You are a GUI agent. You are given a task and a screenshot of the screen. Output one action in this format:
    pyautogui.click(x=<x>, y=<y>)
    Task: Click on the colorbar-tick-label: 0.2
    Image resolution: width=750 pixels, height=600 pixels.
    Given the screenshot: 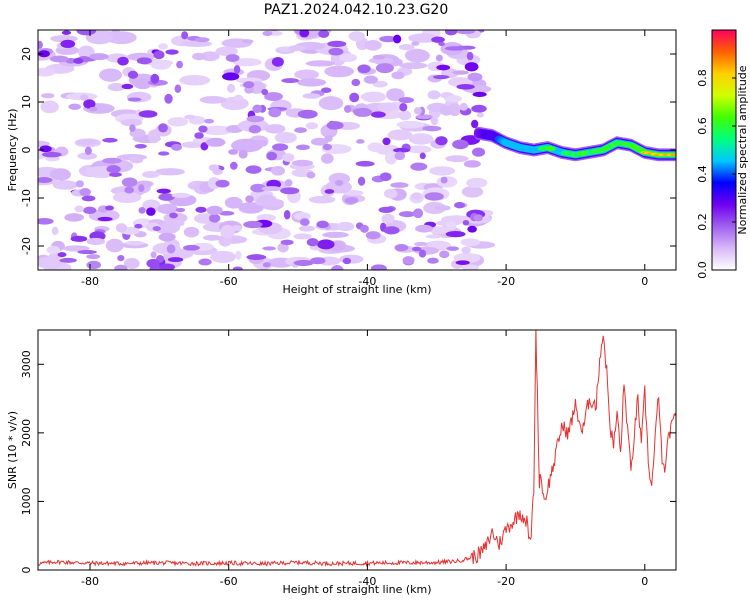 What is the action you would take?
    pyautogui.click(x=702, y=222)
    